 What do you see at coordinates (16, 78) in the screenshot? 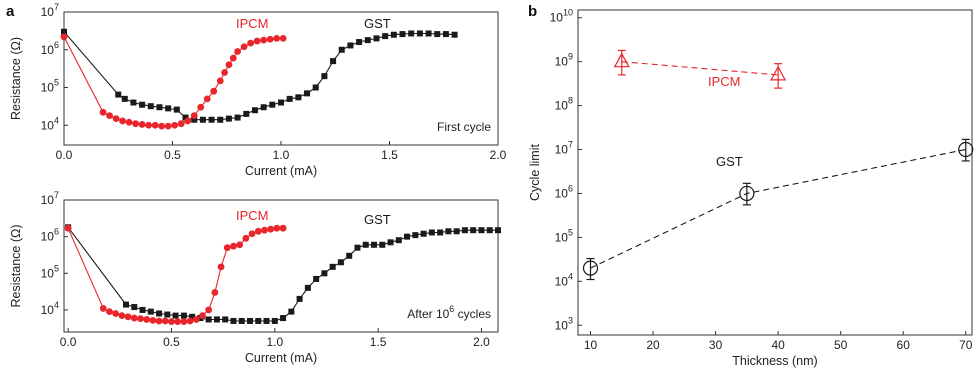
I see `y-axis-label: Resistance (Ω)` at bounding box center [16, 78].